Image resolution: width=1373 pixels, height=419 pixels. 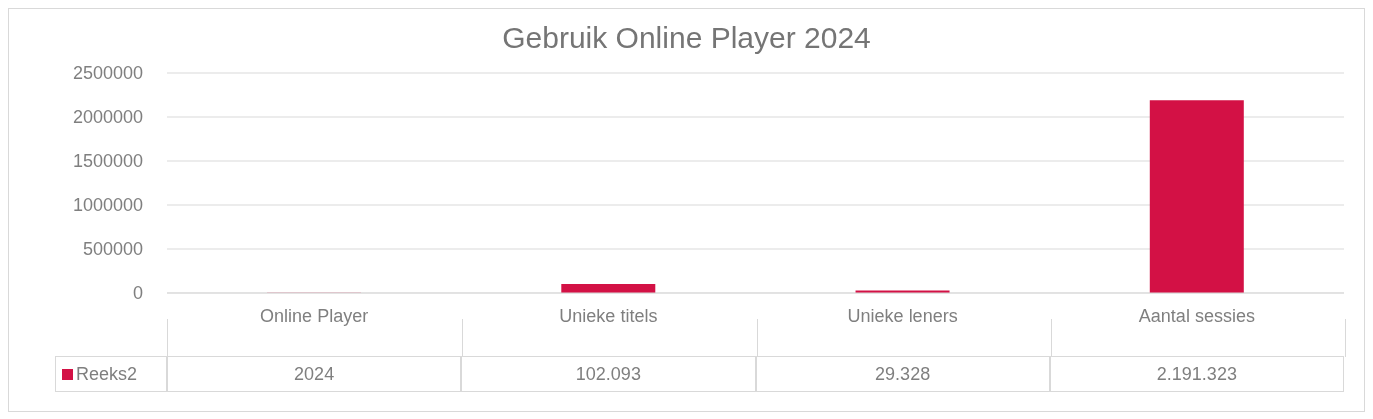 What do you see at coordinates (1196, 374) in the screenshot?
I see `data-label: 2.191.323` at bounding box center [1196, 374].